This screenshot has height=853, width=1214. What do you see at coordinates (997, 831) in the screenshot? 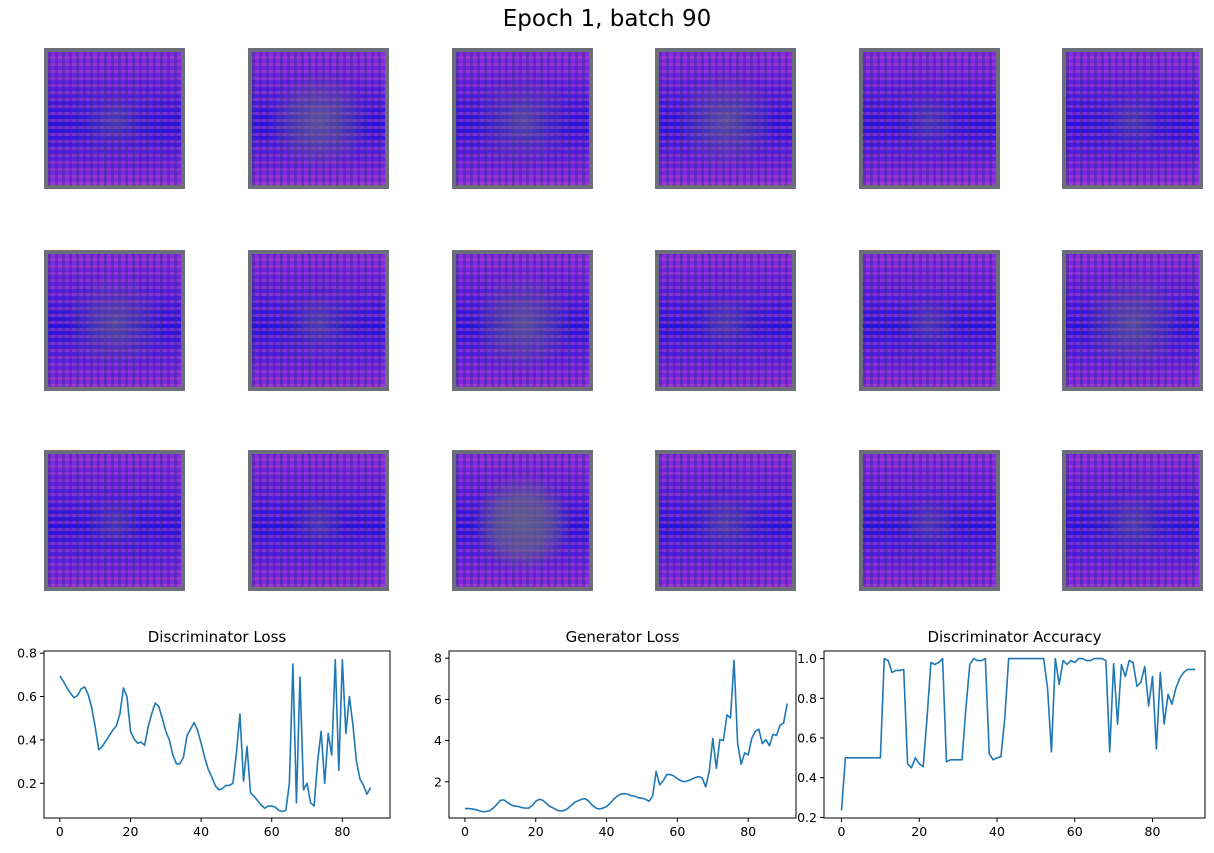
I see `discriminator-accuracy-x-tick-label: 40` at bounding box center [997, 831].